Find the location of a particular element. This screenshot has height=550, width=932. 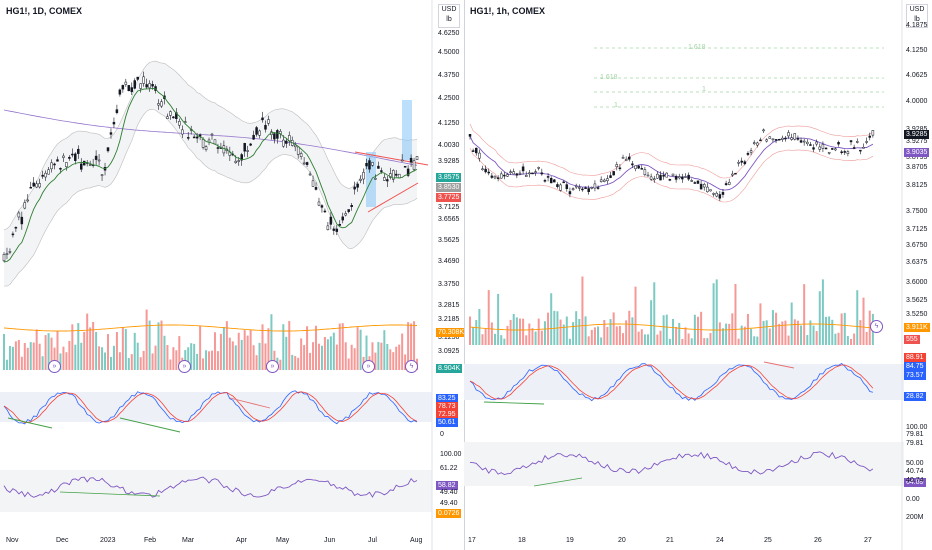

left-event-icon-4: » is located at coordinates (368, 366).